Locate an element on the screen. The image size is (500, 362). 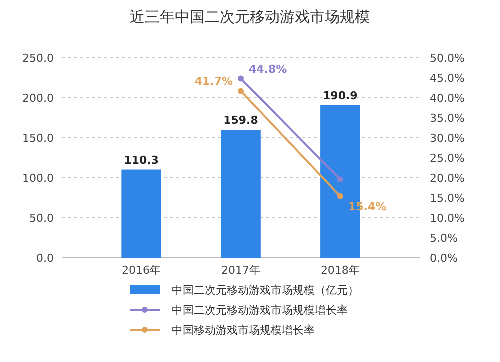
legend-label: 中国移动游戏市场规模增长率 is located at coordinates (243, 330).